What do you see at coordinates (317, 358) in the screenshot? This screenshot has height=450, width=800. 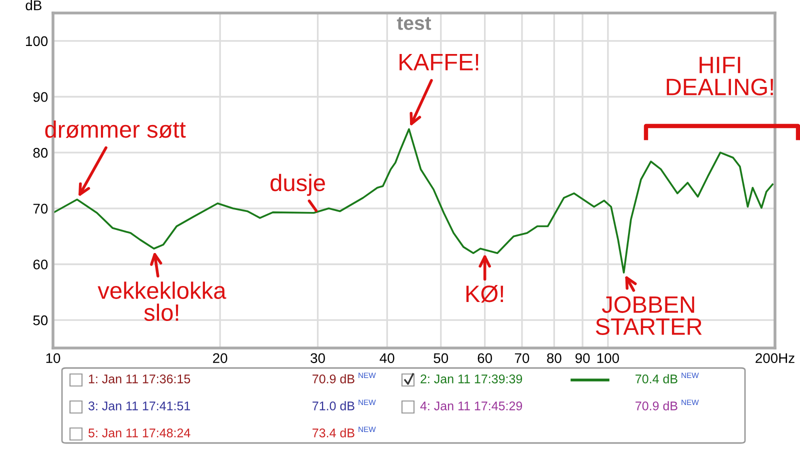 I see `x-tick-label: 30` at bounding box center [317, 358].